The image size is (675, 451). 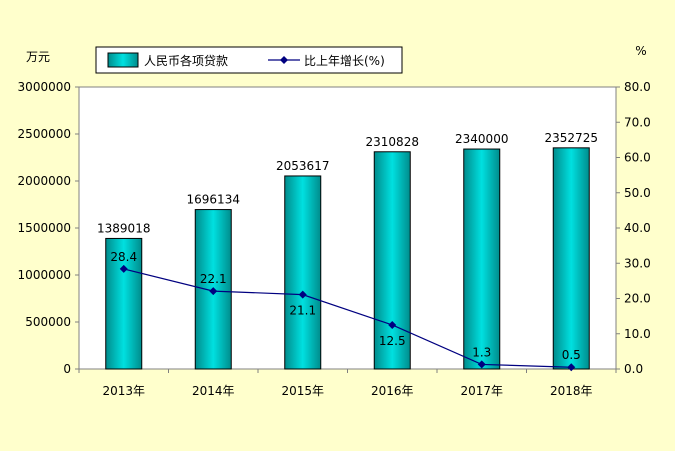 What do you see at coordinates (637, 334) in the screenshot?
I see `right-tick-label: 10.0` at bounding box center [637, 334].